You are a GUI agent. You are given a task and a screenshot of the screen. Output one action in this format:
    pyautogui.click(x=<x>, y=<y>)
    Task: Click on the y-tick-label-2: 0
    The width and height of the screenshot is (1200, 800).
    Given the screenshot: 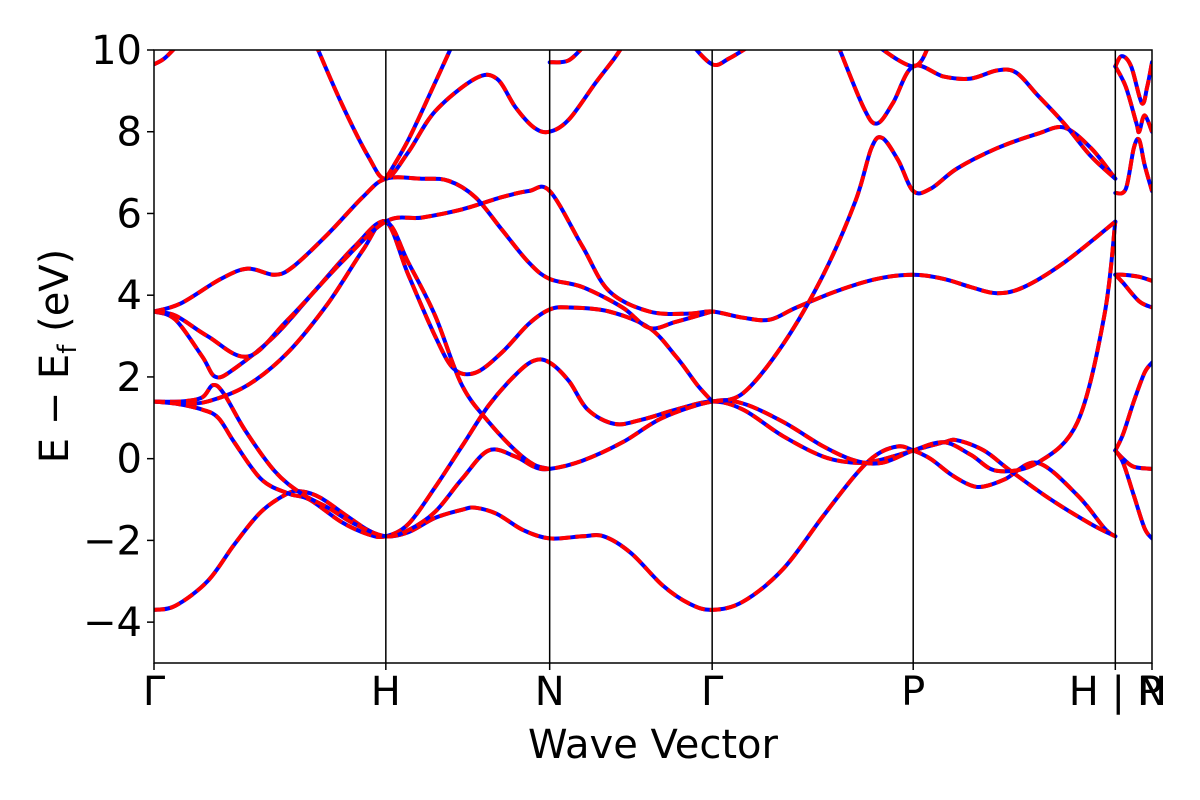 What is the action you would take?
    pyautogui.click(x=129, y=460)
    